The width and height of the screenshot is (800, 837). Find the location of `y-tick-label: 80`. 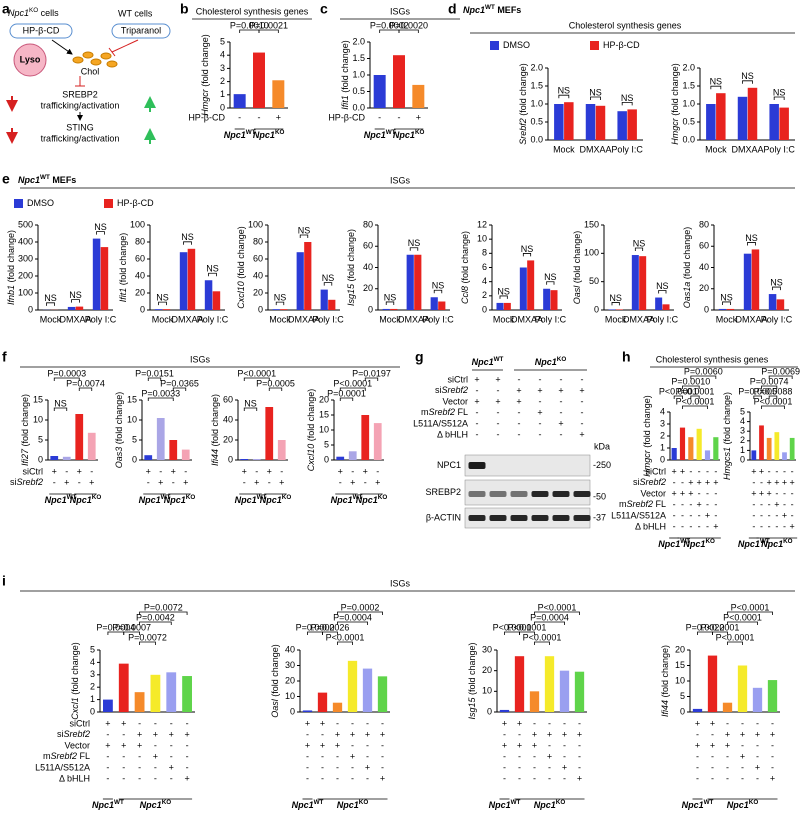

y-tick-label: 80 is located at coordinates (258, 241).